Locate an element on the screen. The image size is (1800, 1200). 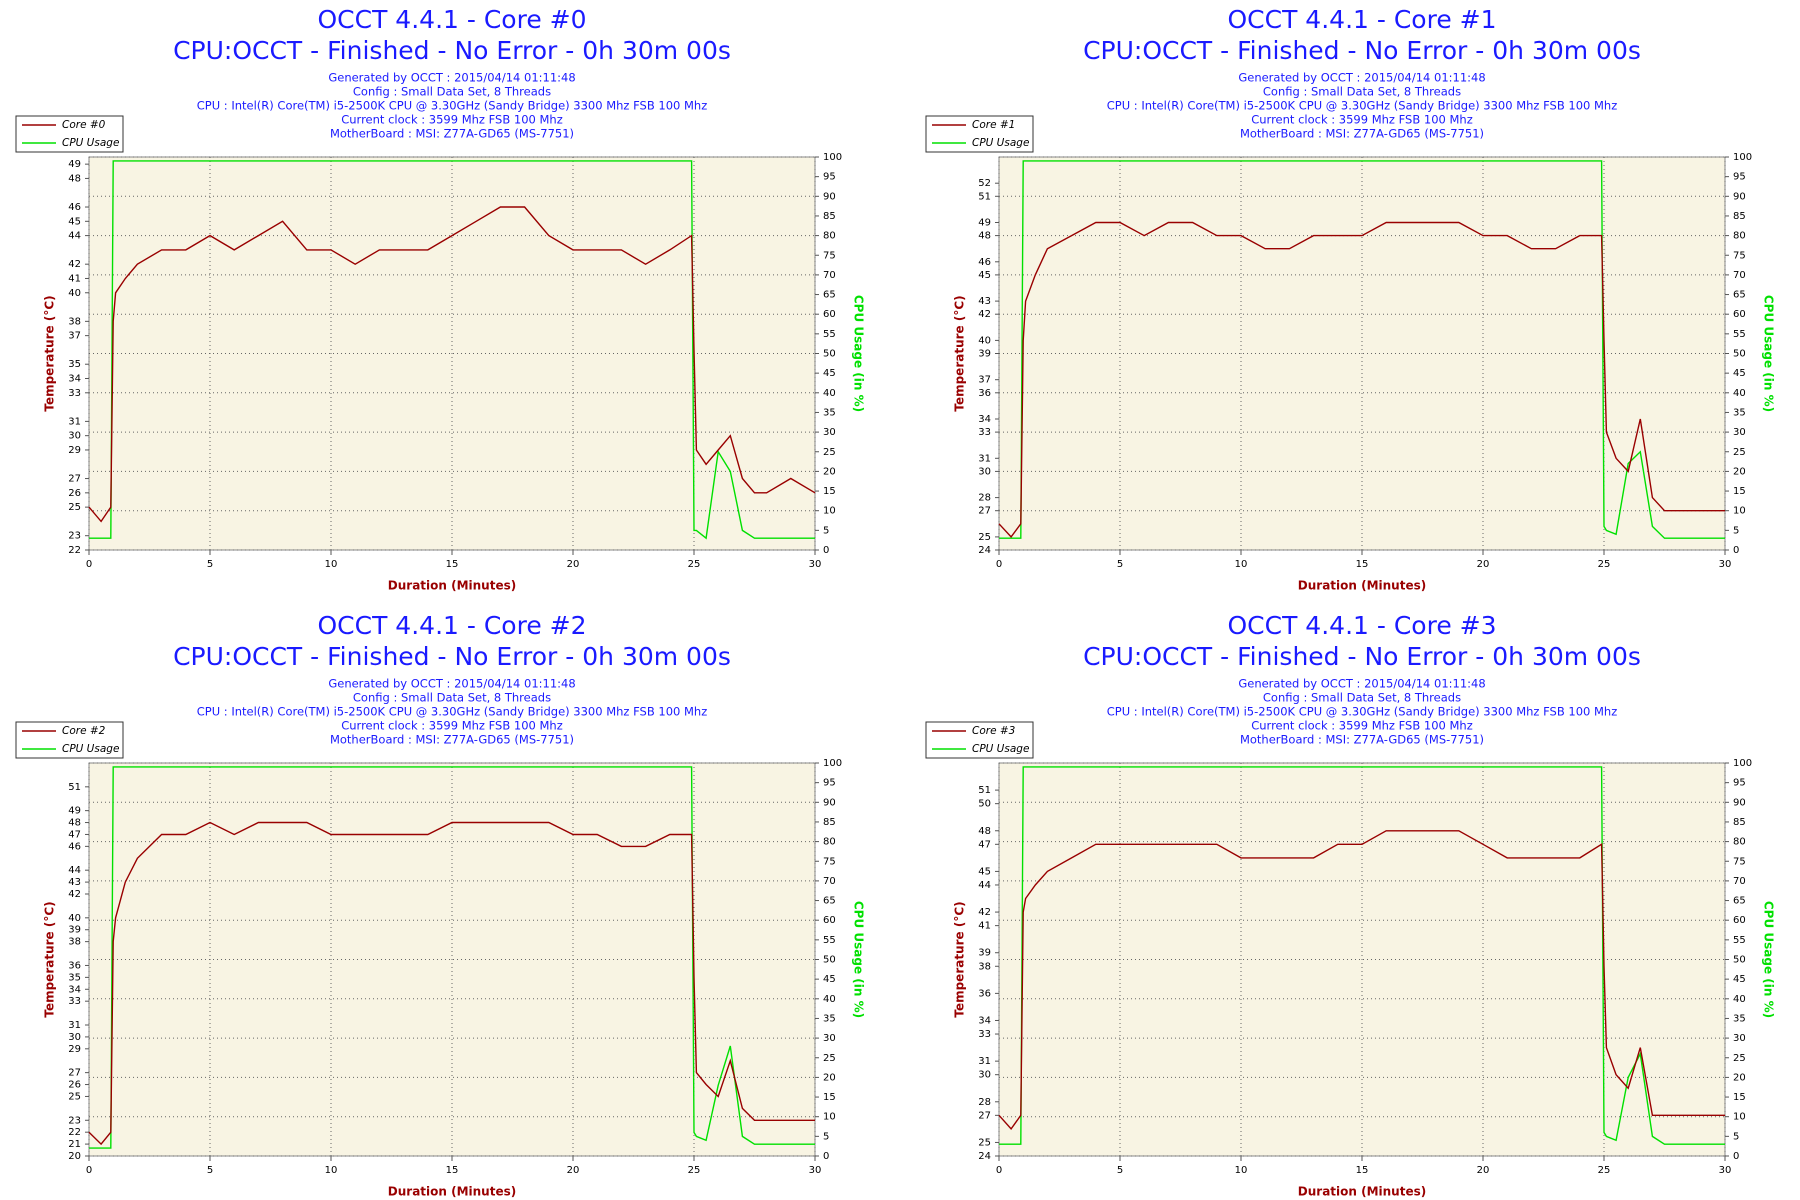
x-tick-label: 20 is located at coordinates (1483, 1170).